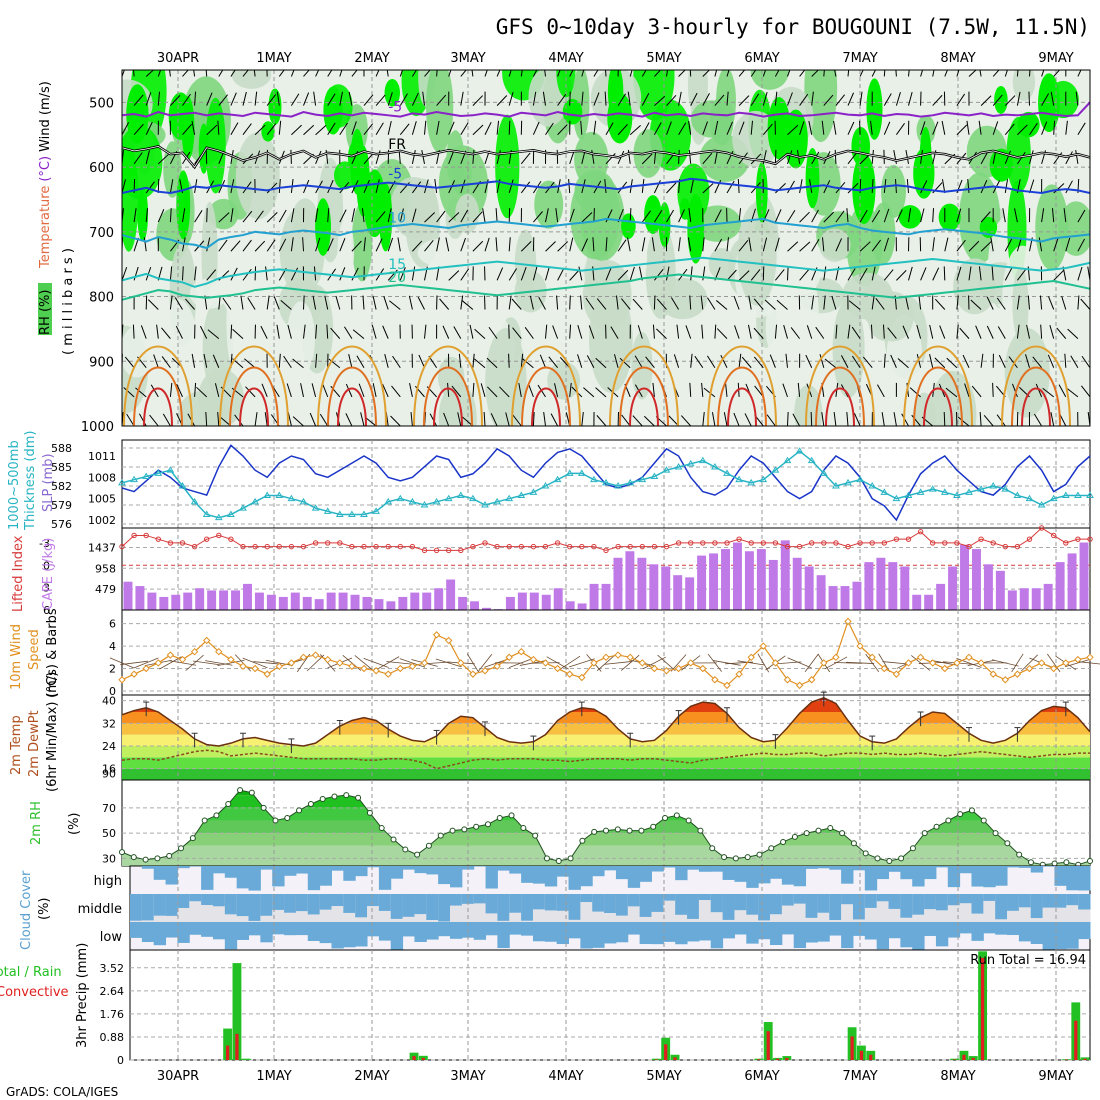 Image resolution: width=1100 pixels, height=1100 pixels. I want to click on date-label-bottom: 6MAY, so click(761, 1076).